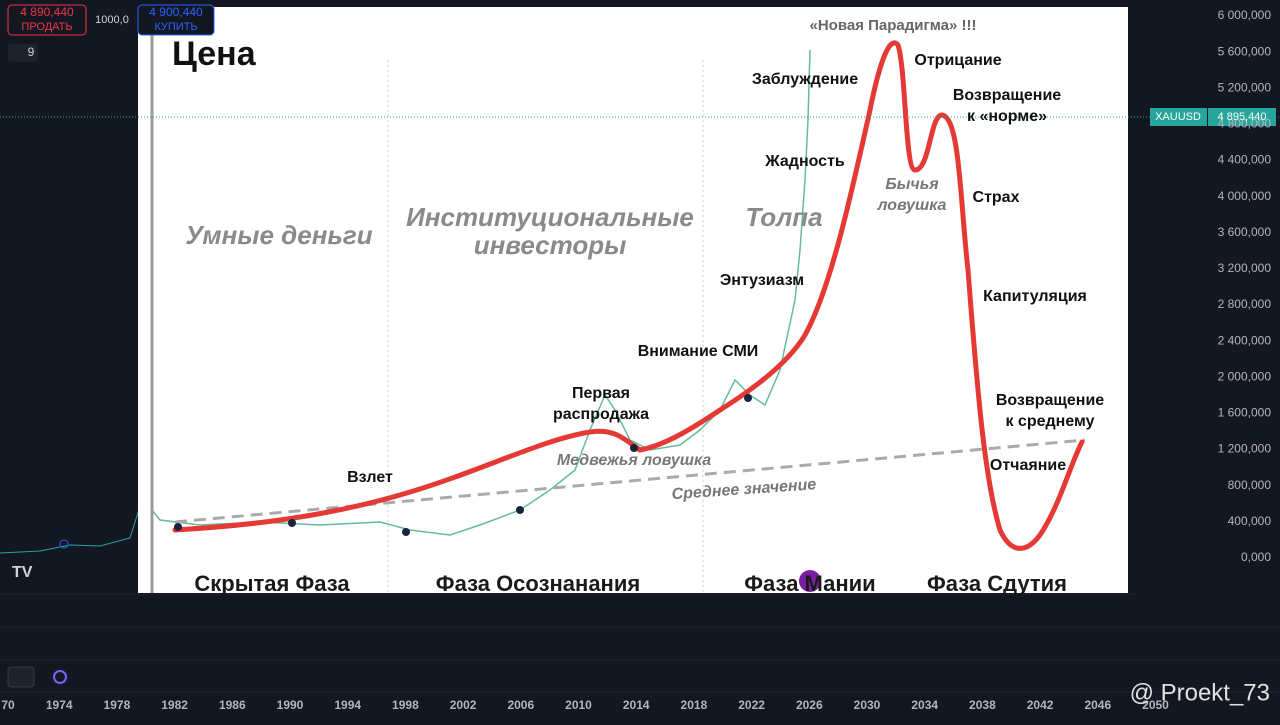 Image resolution: width=1280 pixels, height=725 pixels. Describe the element at coordinates (272, 583) in the screenshot. I see `phase-label: Скрытая Фаза` at that location.